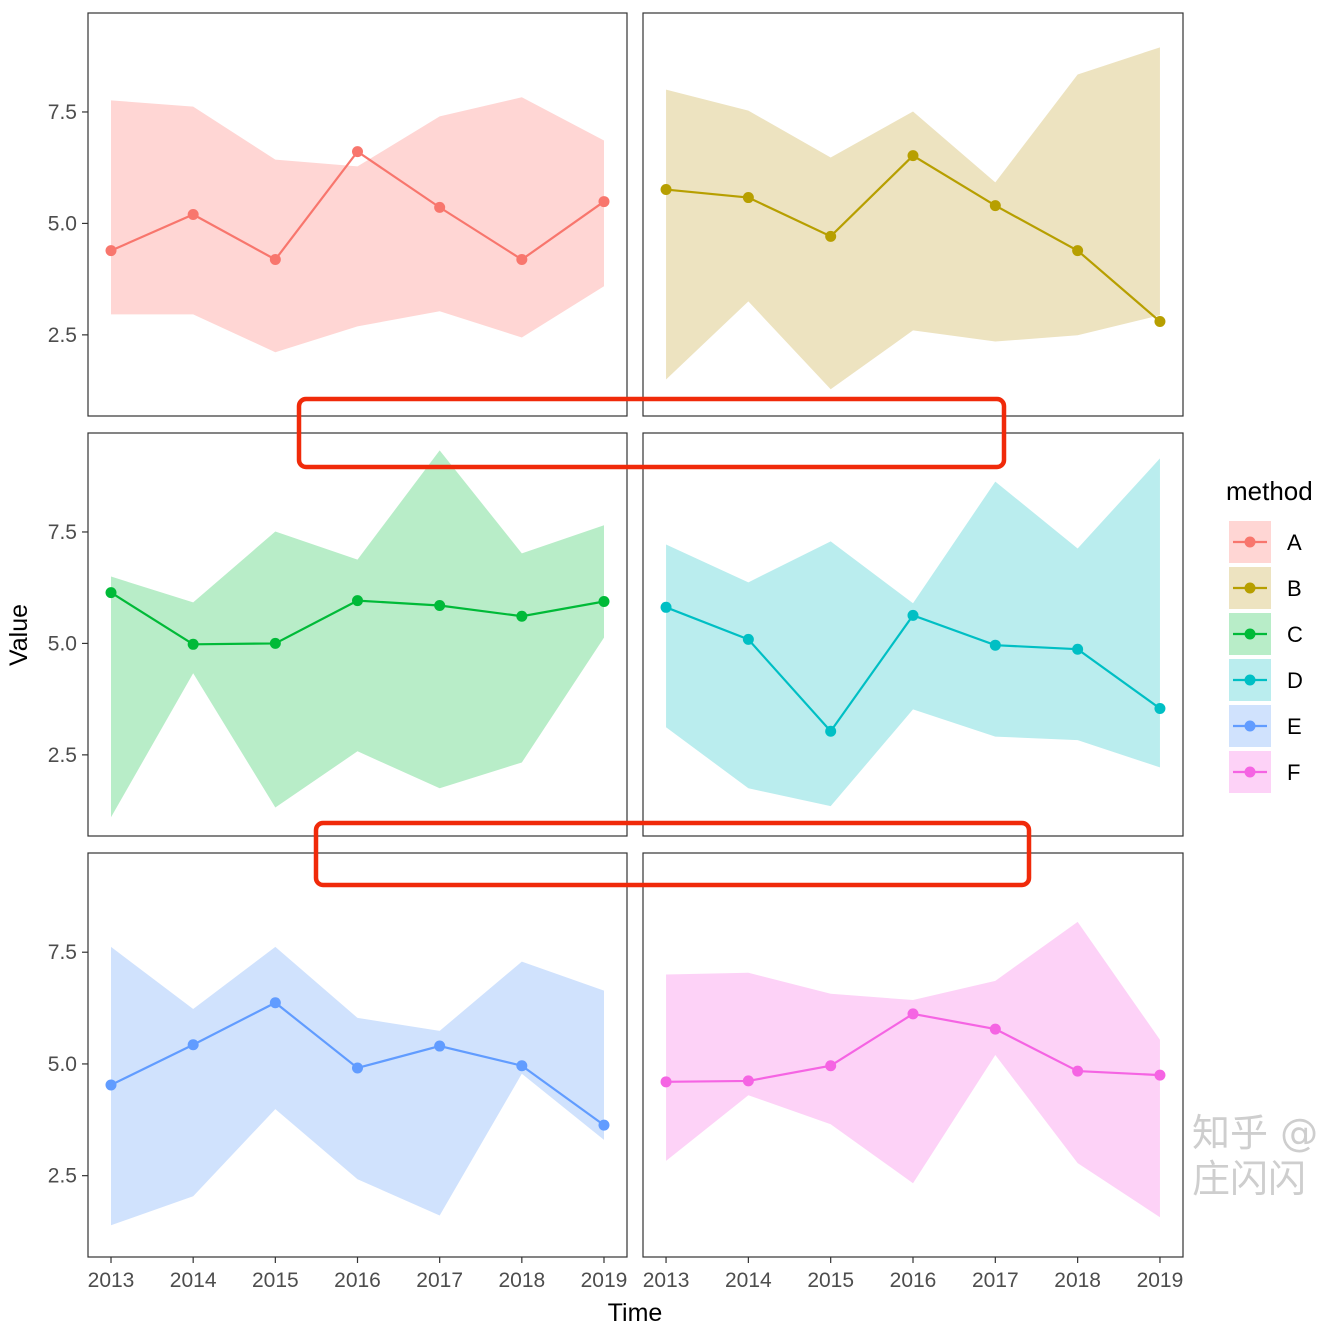  I want to click on legend-label: F, so click(1293, 772).